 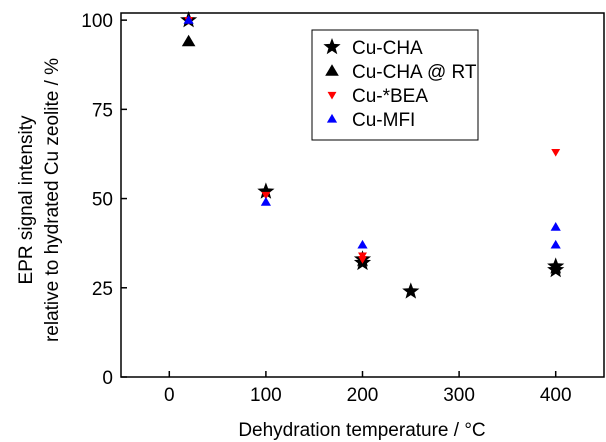 What do you see at coordinates (97, 21) in the screenshot?
I see `y-tick-label: 100` at bounding box center [97, 21].